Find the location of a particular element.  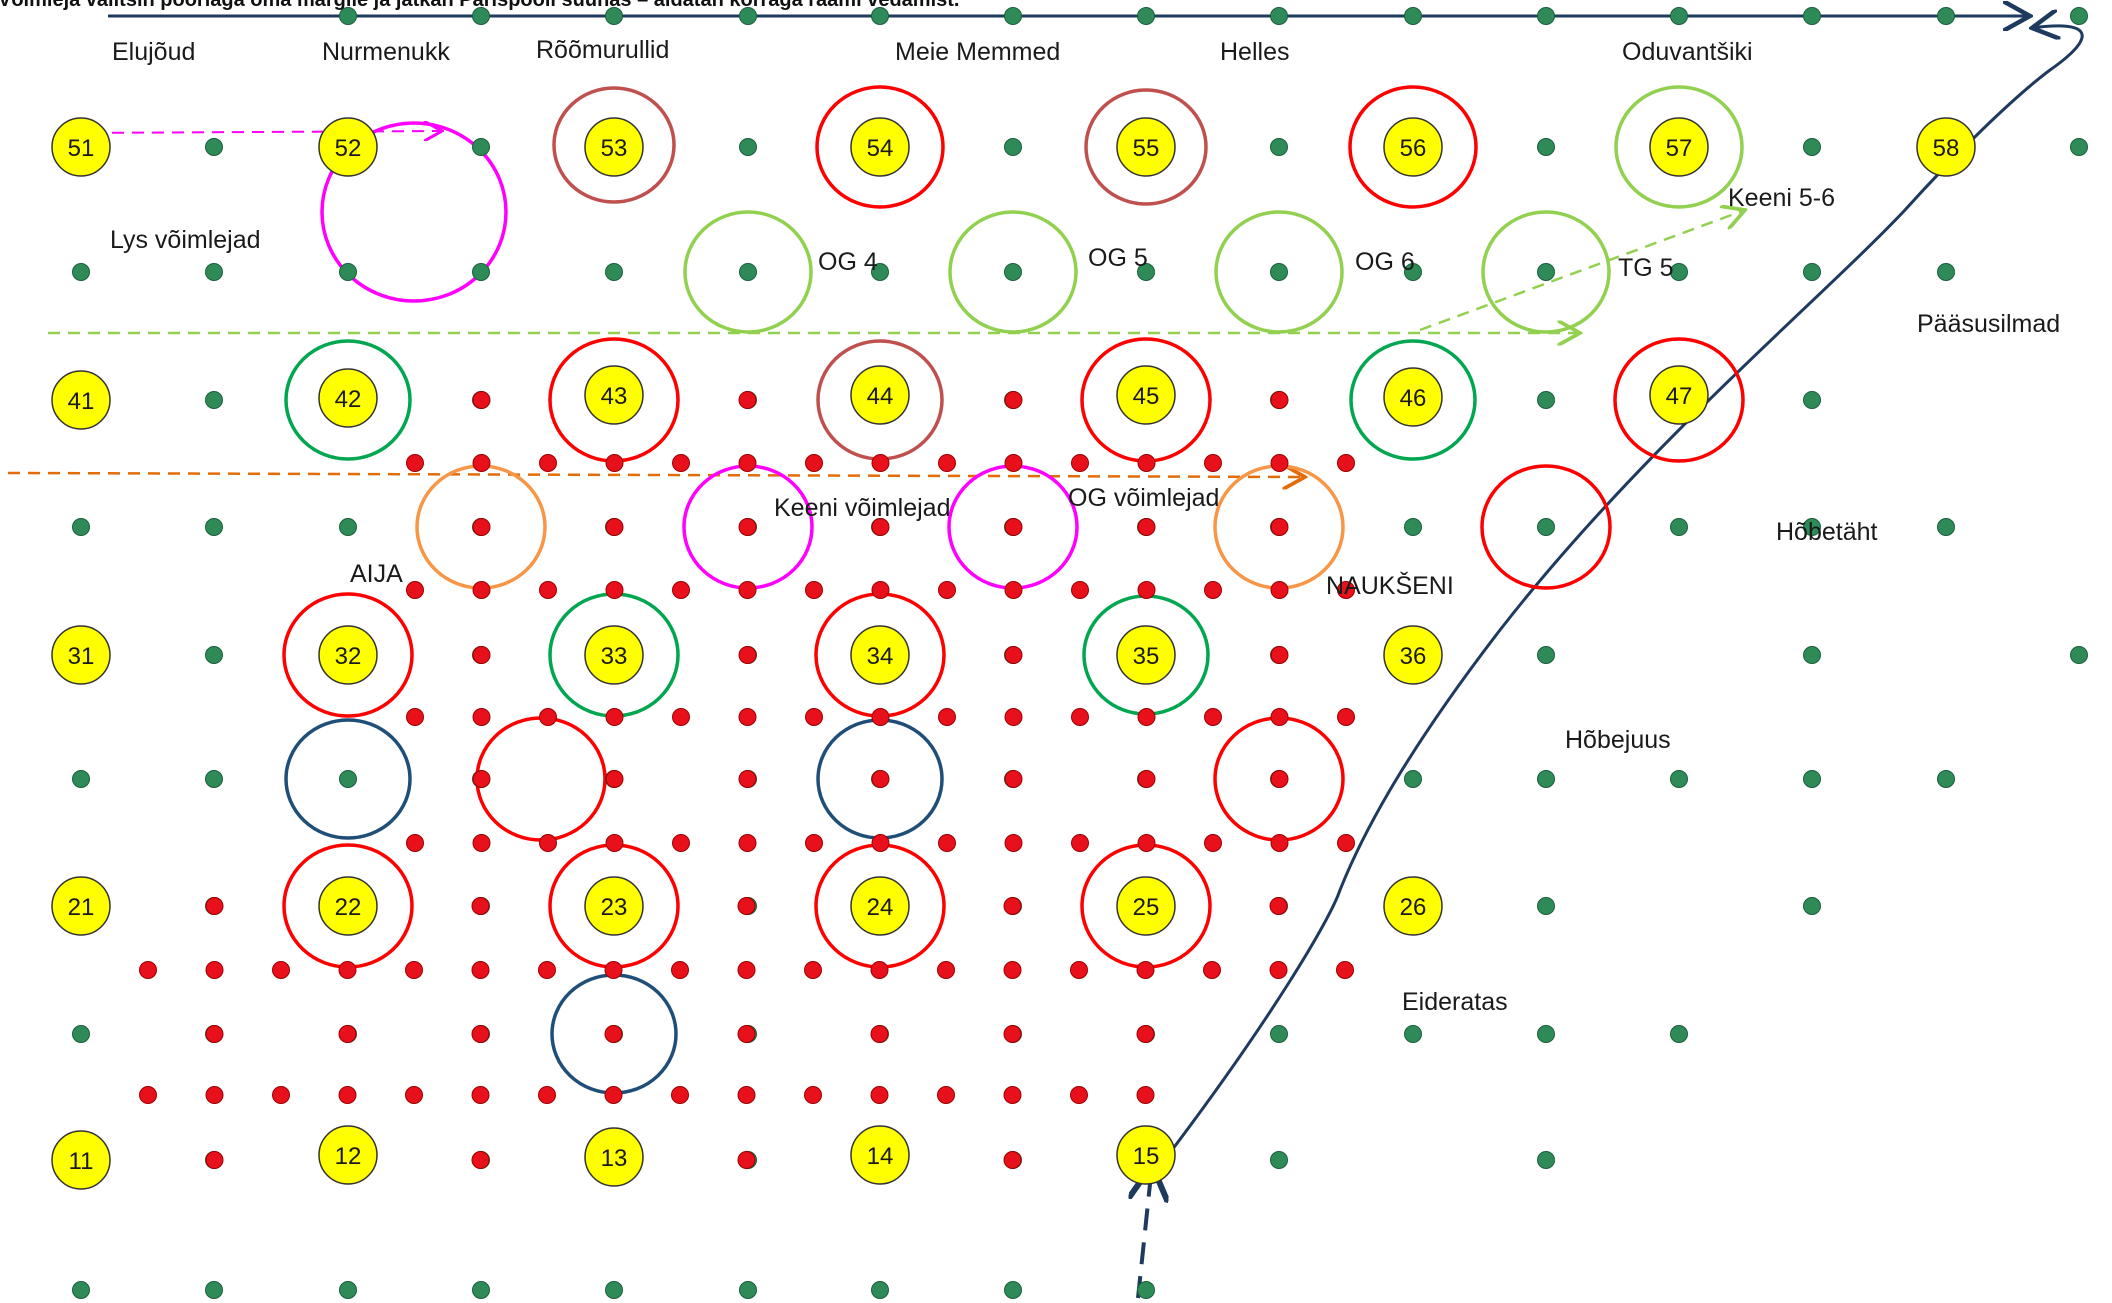

position-marker-46: 46 is located at coordinates (1413, 397).